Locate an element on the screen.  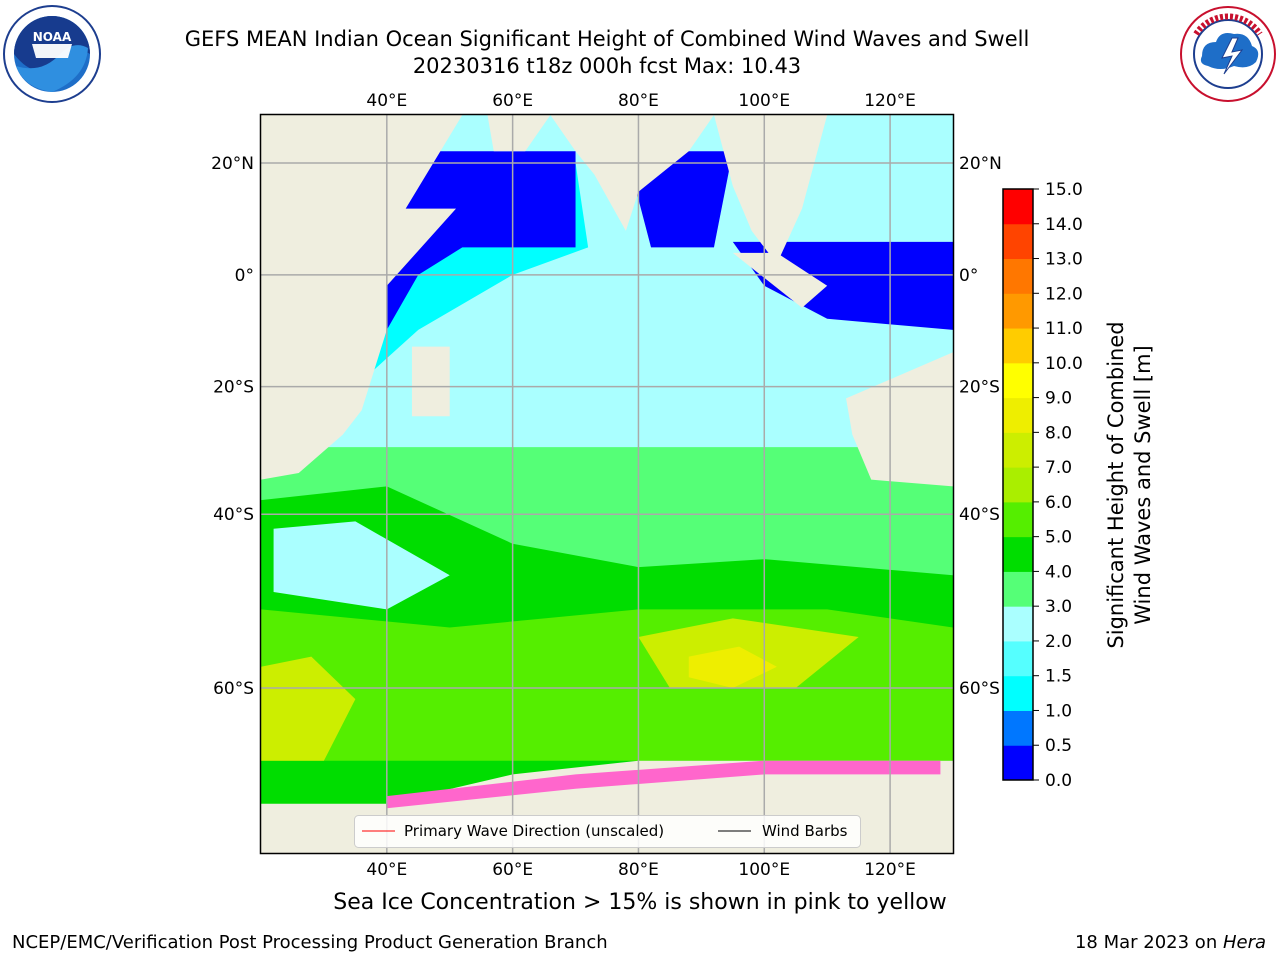
legend-wave-label: Primary Wave Direction (unscaled) is located at coordinates (534, 831).